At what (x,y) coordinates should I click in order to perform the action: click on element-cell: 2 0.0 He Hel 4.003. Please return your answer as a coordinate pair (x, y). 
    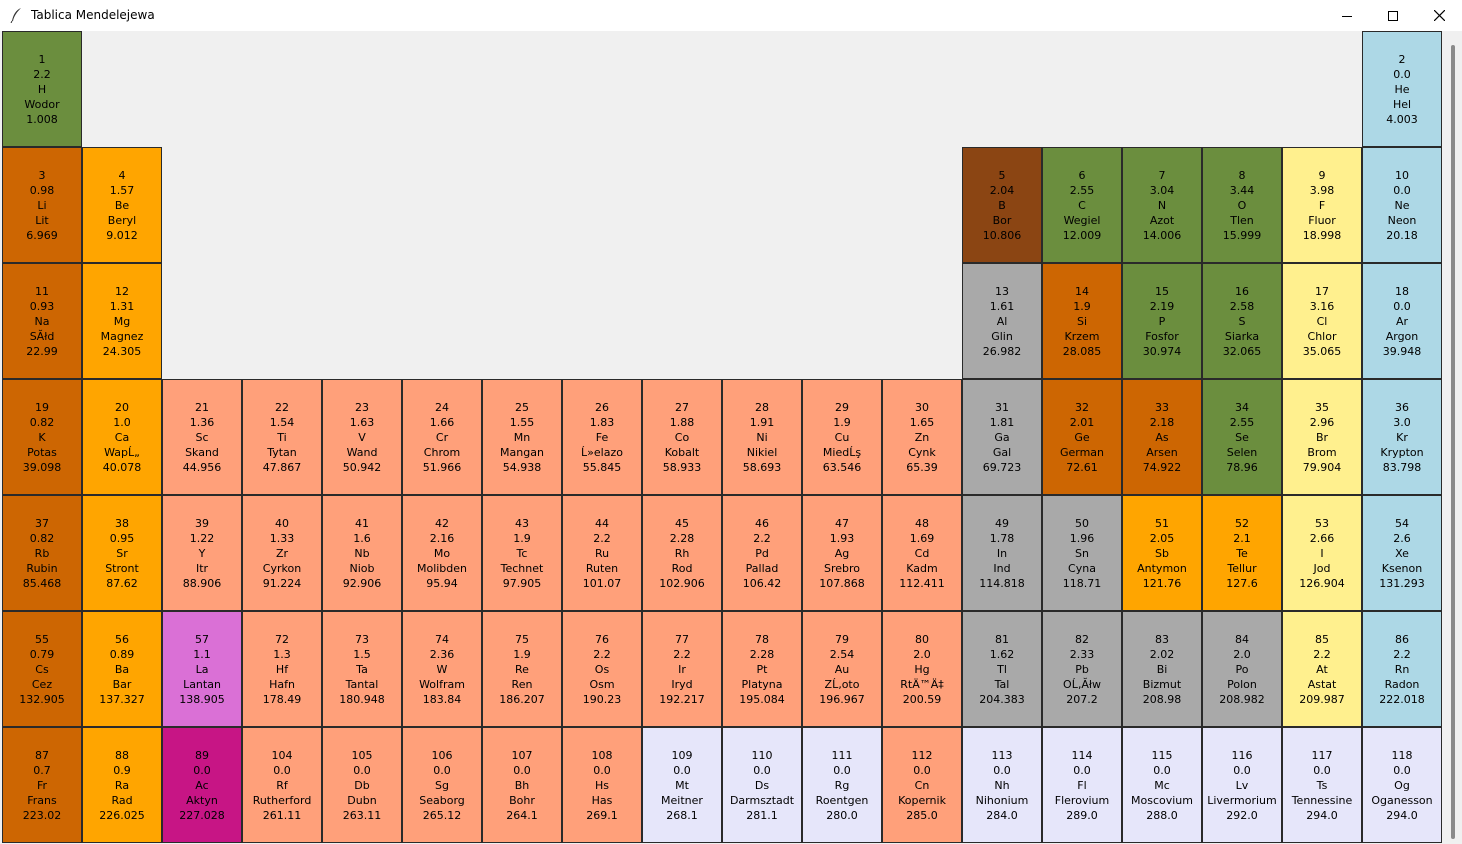
    Looking at the image, I should click on (1402, 89).